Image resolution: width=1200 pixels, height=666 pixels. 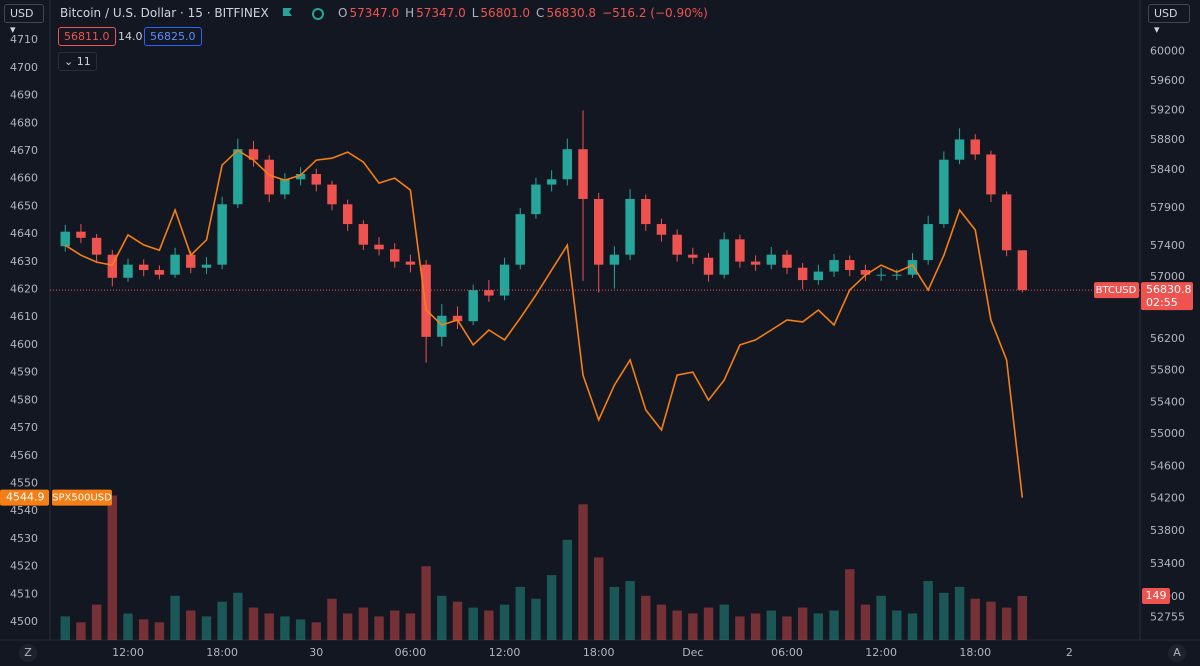 What do you see at coordinates (24, 427) in the screenshot?
I see `y2-tick-label: 4570` at bounding box center [24, 427].